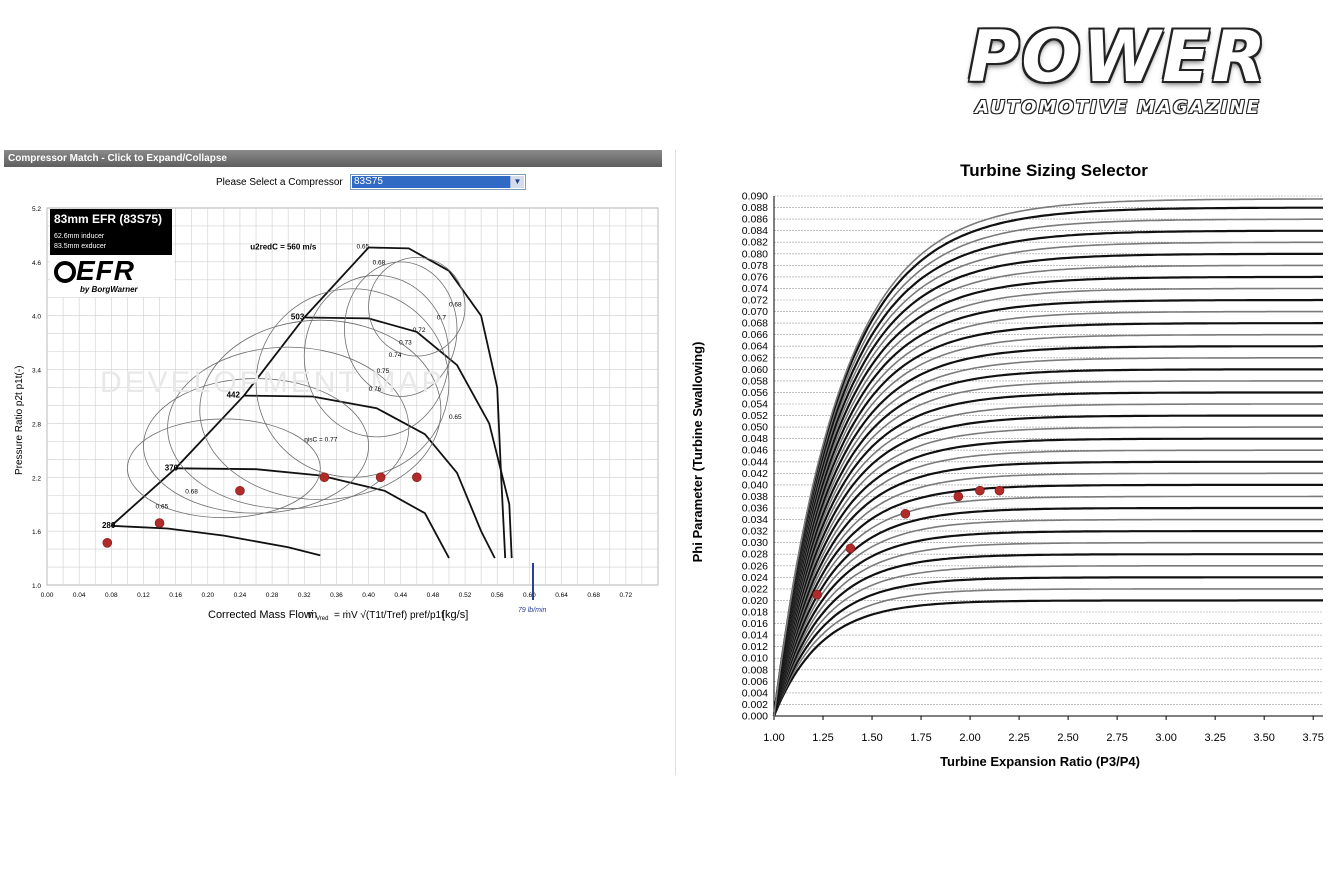 The width and height of the screenshot is (1340, 892). I want to click on x-tick-label: 0.24, so click(240, 595).